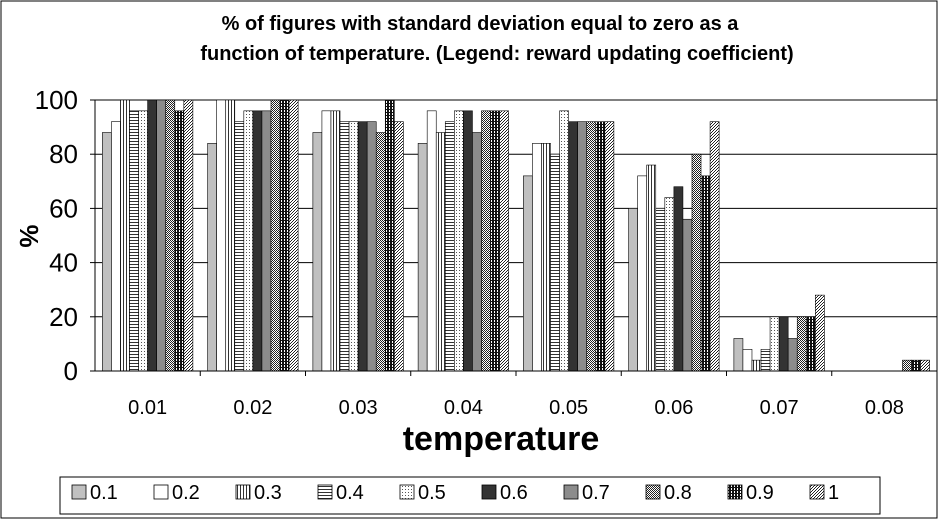 This screenshot has width=938, height=519. What do you see at coordinates (71, 371) in the screenshot?
I see `y-tick-label: 0` at bounding box center [71, 371].